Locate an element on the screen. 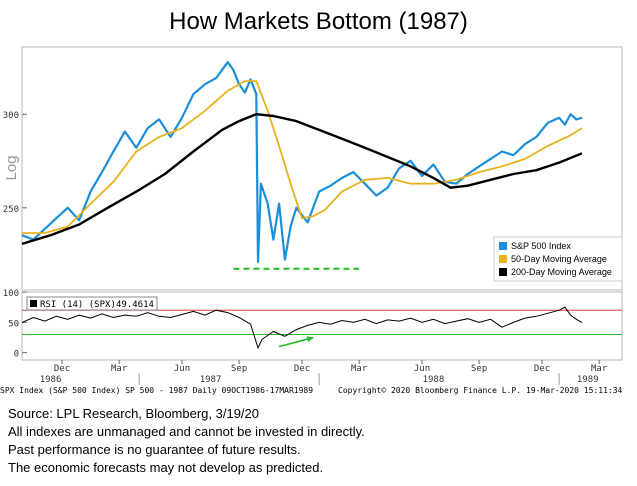  rsi-value: 49.4614 is located at coordinates (135, 305).